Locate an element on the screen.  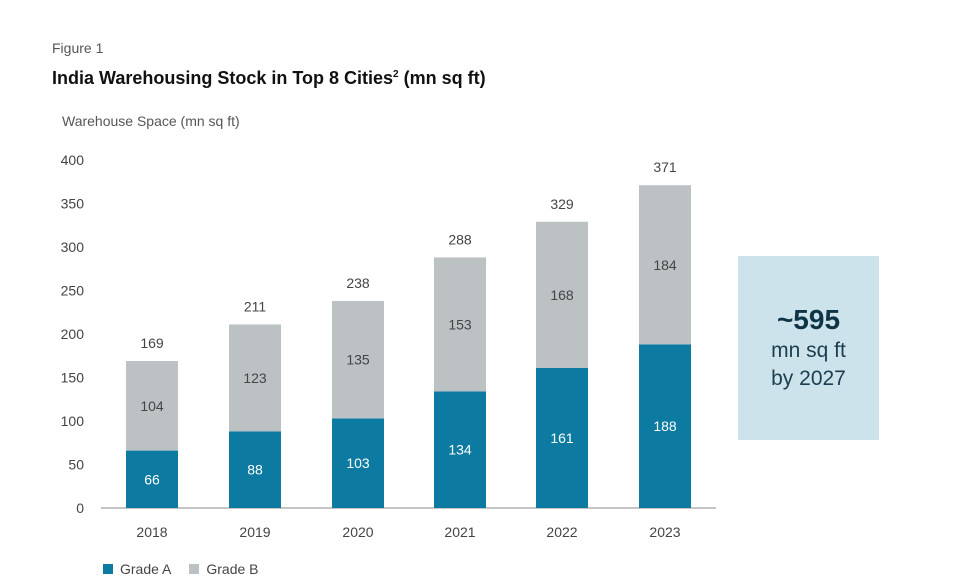
legend-item-grade-b: Grade B is located at coordinates (224, 569).